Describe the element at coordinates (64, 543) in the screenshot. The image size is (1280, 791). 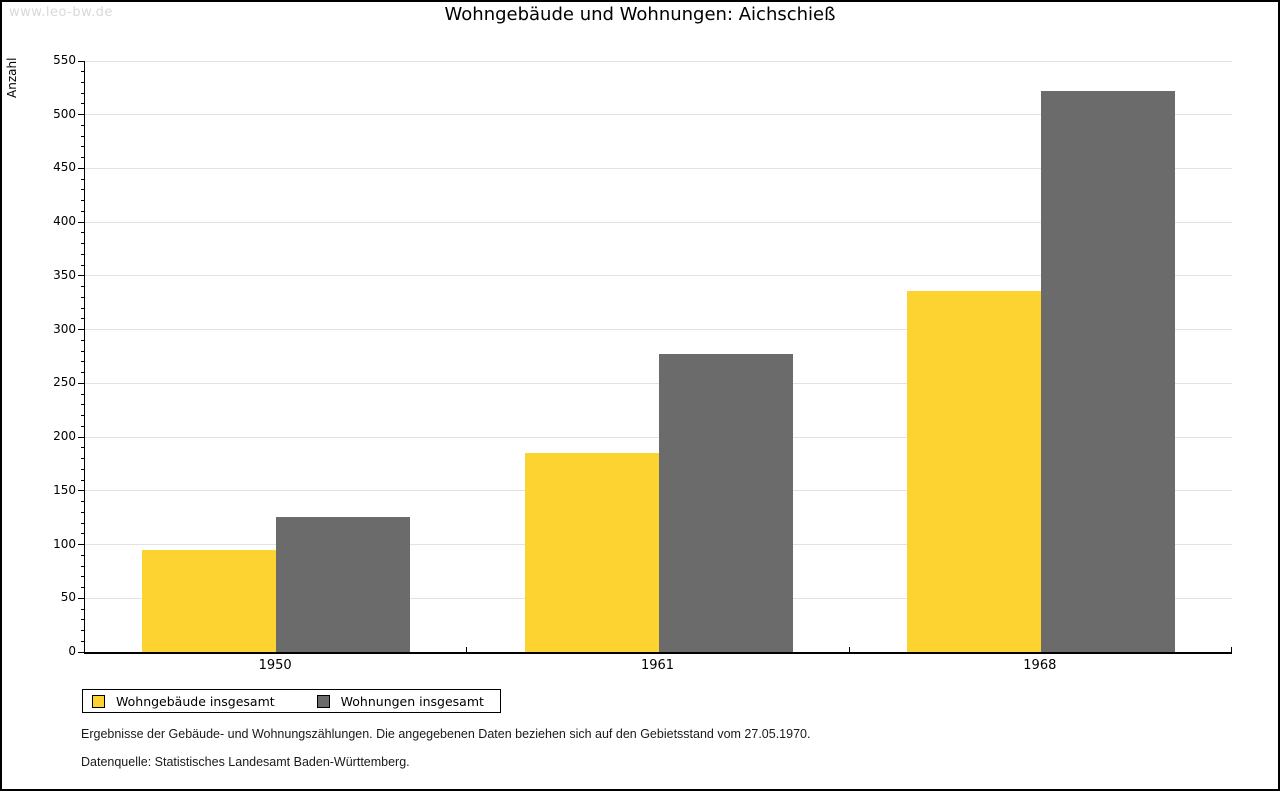
I see `y-tick-label: 100` at that location.